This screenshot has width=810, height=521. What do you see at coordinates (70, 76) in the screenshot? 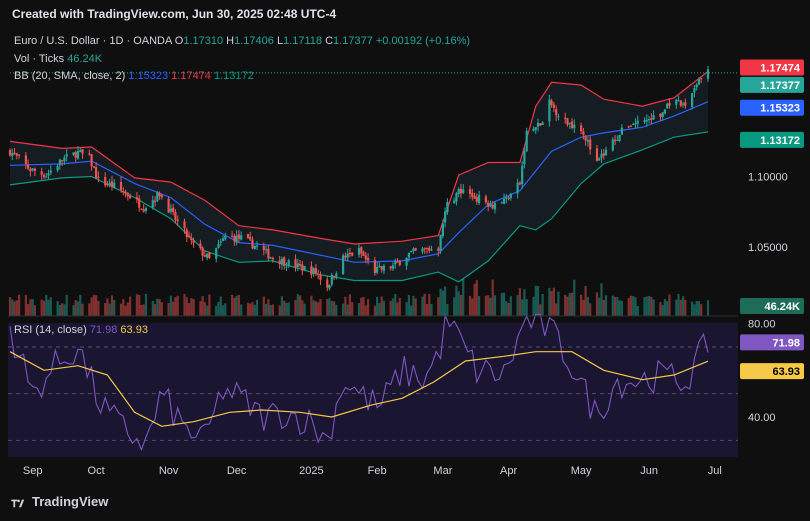
I see `bb-label: BB (20, SMA, close, 2)` at bounding box center [70, 76].